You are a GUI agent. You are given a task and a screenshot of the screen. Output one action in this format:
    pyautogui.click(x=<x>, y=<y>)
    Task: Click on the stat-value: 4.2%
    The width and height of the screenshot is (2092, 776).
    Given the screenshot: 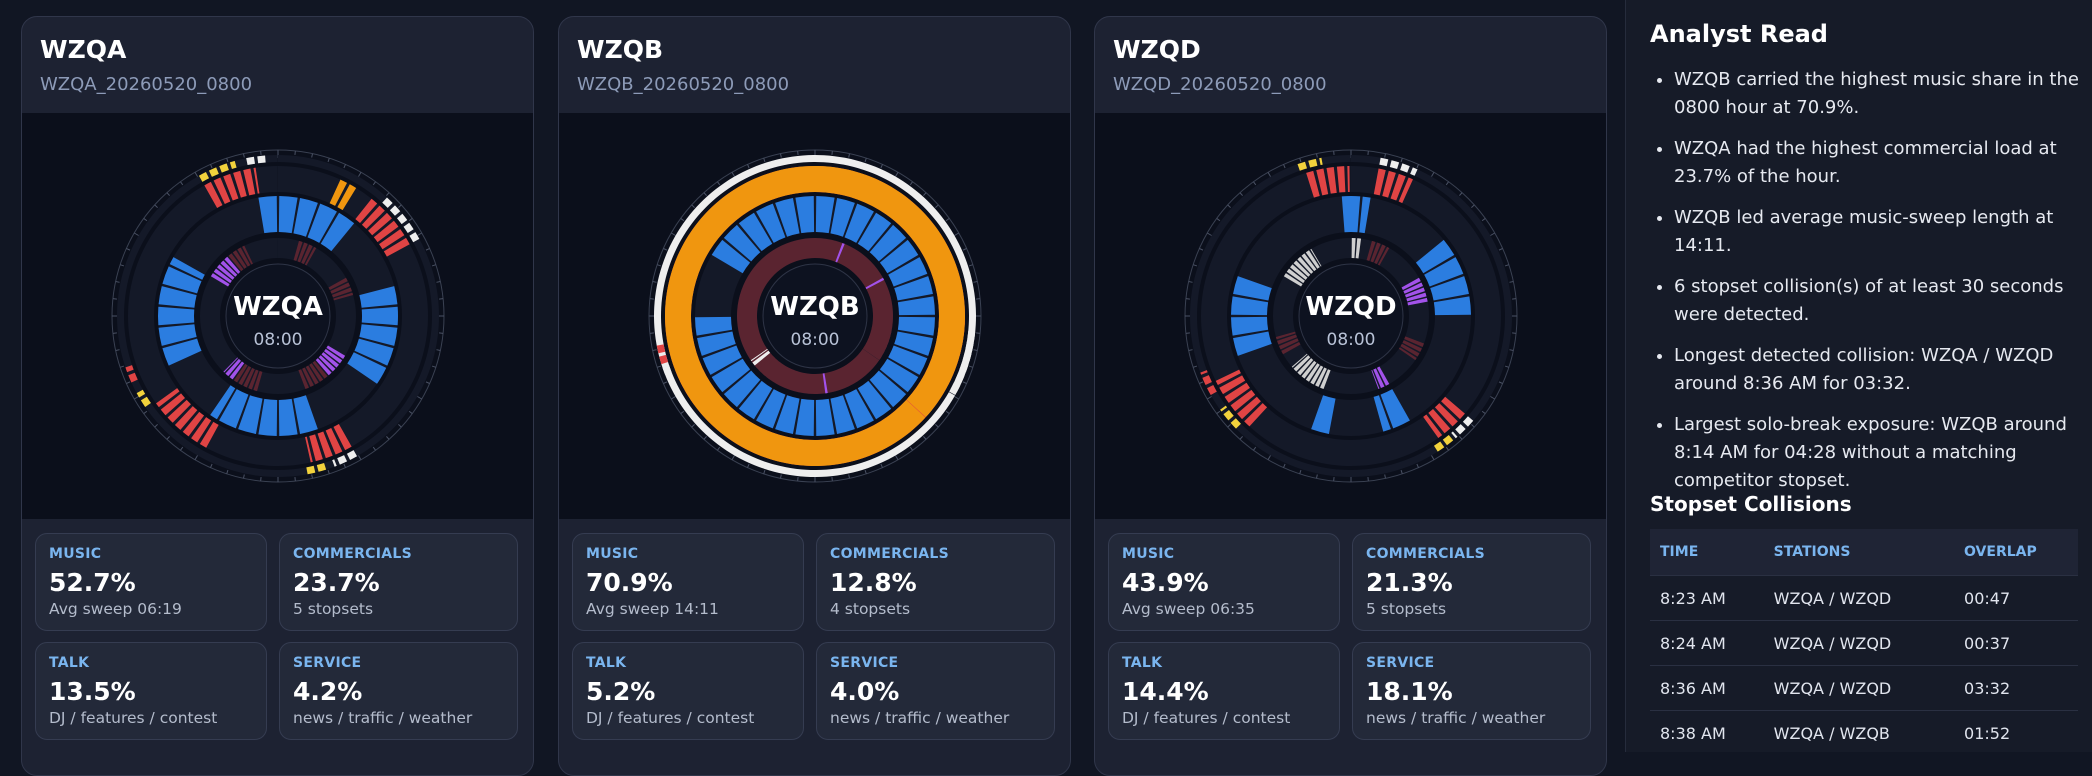 What is the action you would take?
    pyautogui.click(x=398, y=691)
    